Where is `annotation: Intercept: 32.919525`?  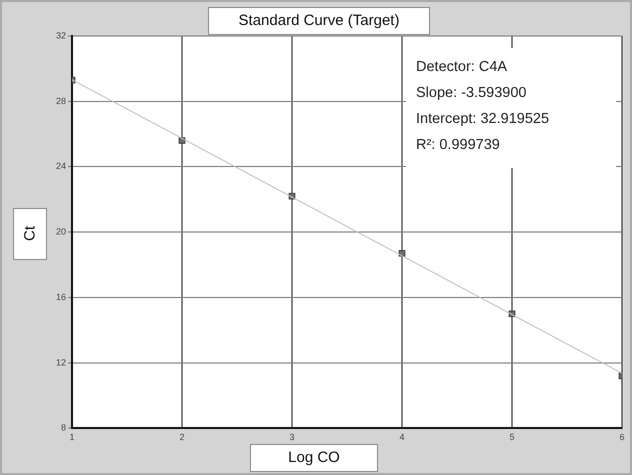 annotation: Intercept: 32.919525 is located at coordinates (483, 119).